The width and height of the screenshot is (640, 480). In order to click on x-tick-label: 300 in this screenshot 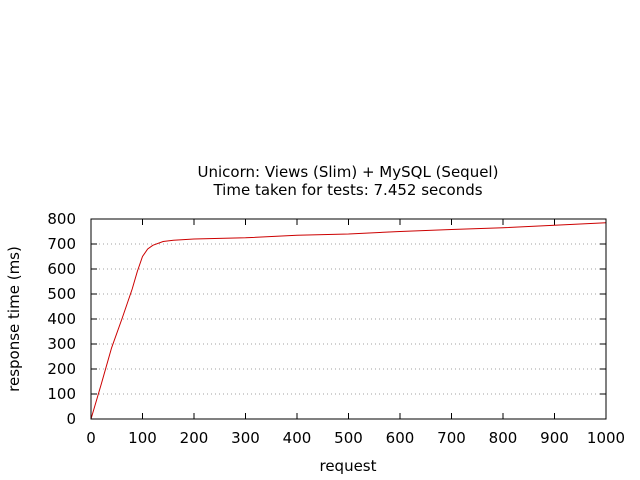, I will do `click(245, 438)`.